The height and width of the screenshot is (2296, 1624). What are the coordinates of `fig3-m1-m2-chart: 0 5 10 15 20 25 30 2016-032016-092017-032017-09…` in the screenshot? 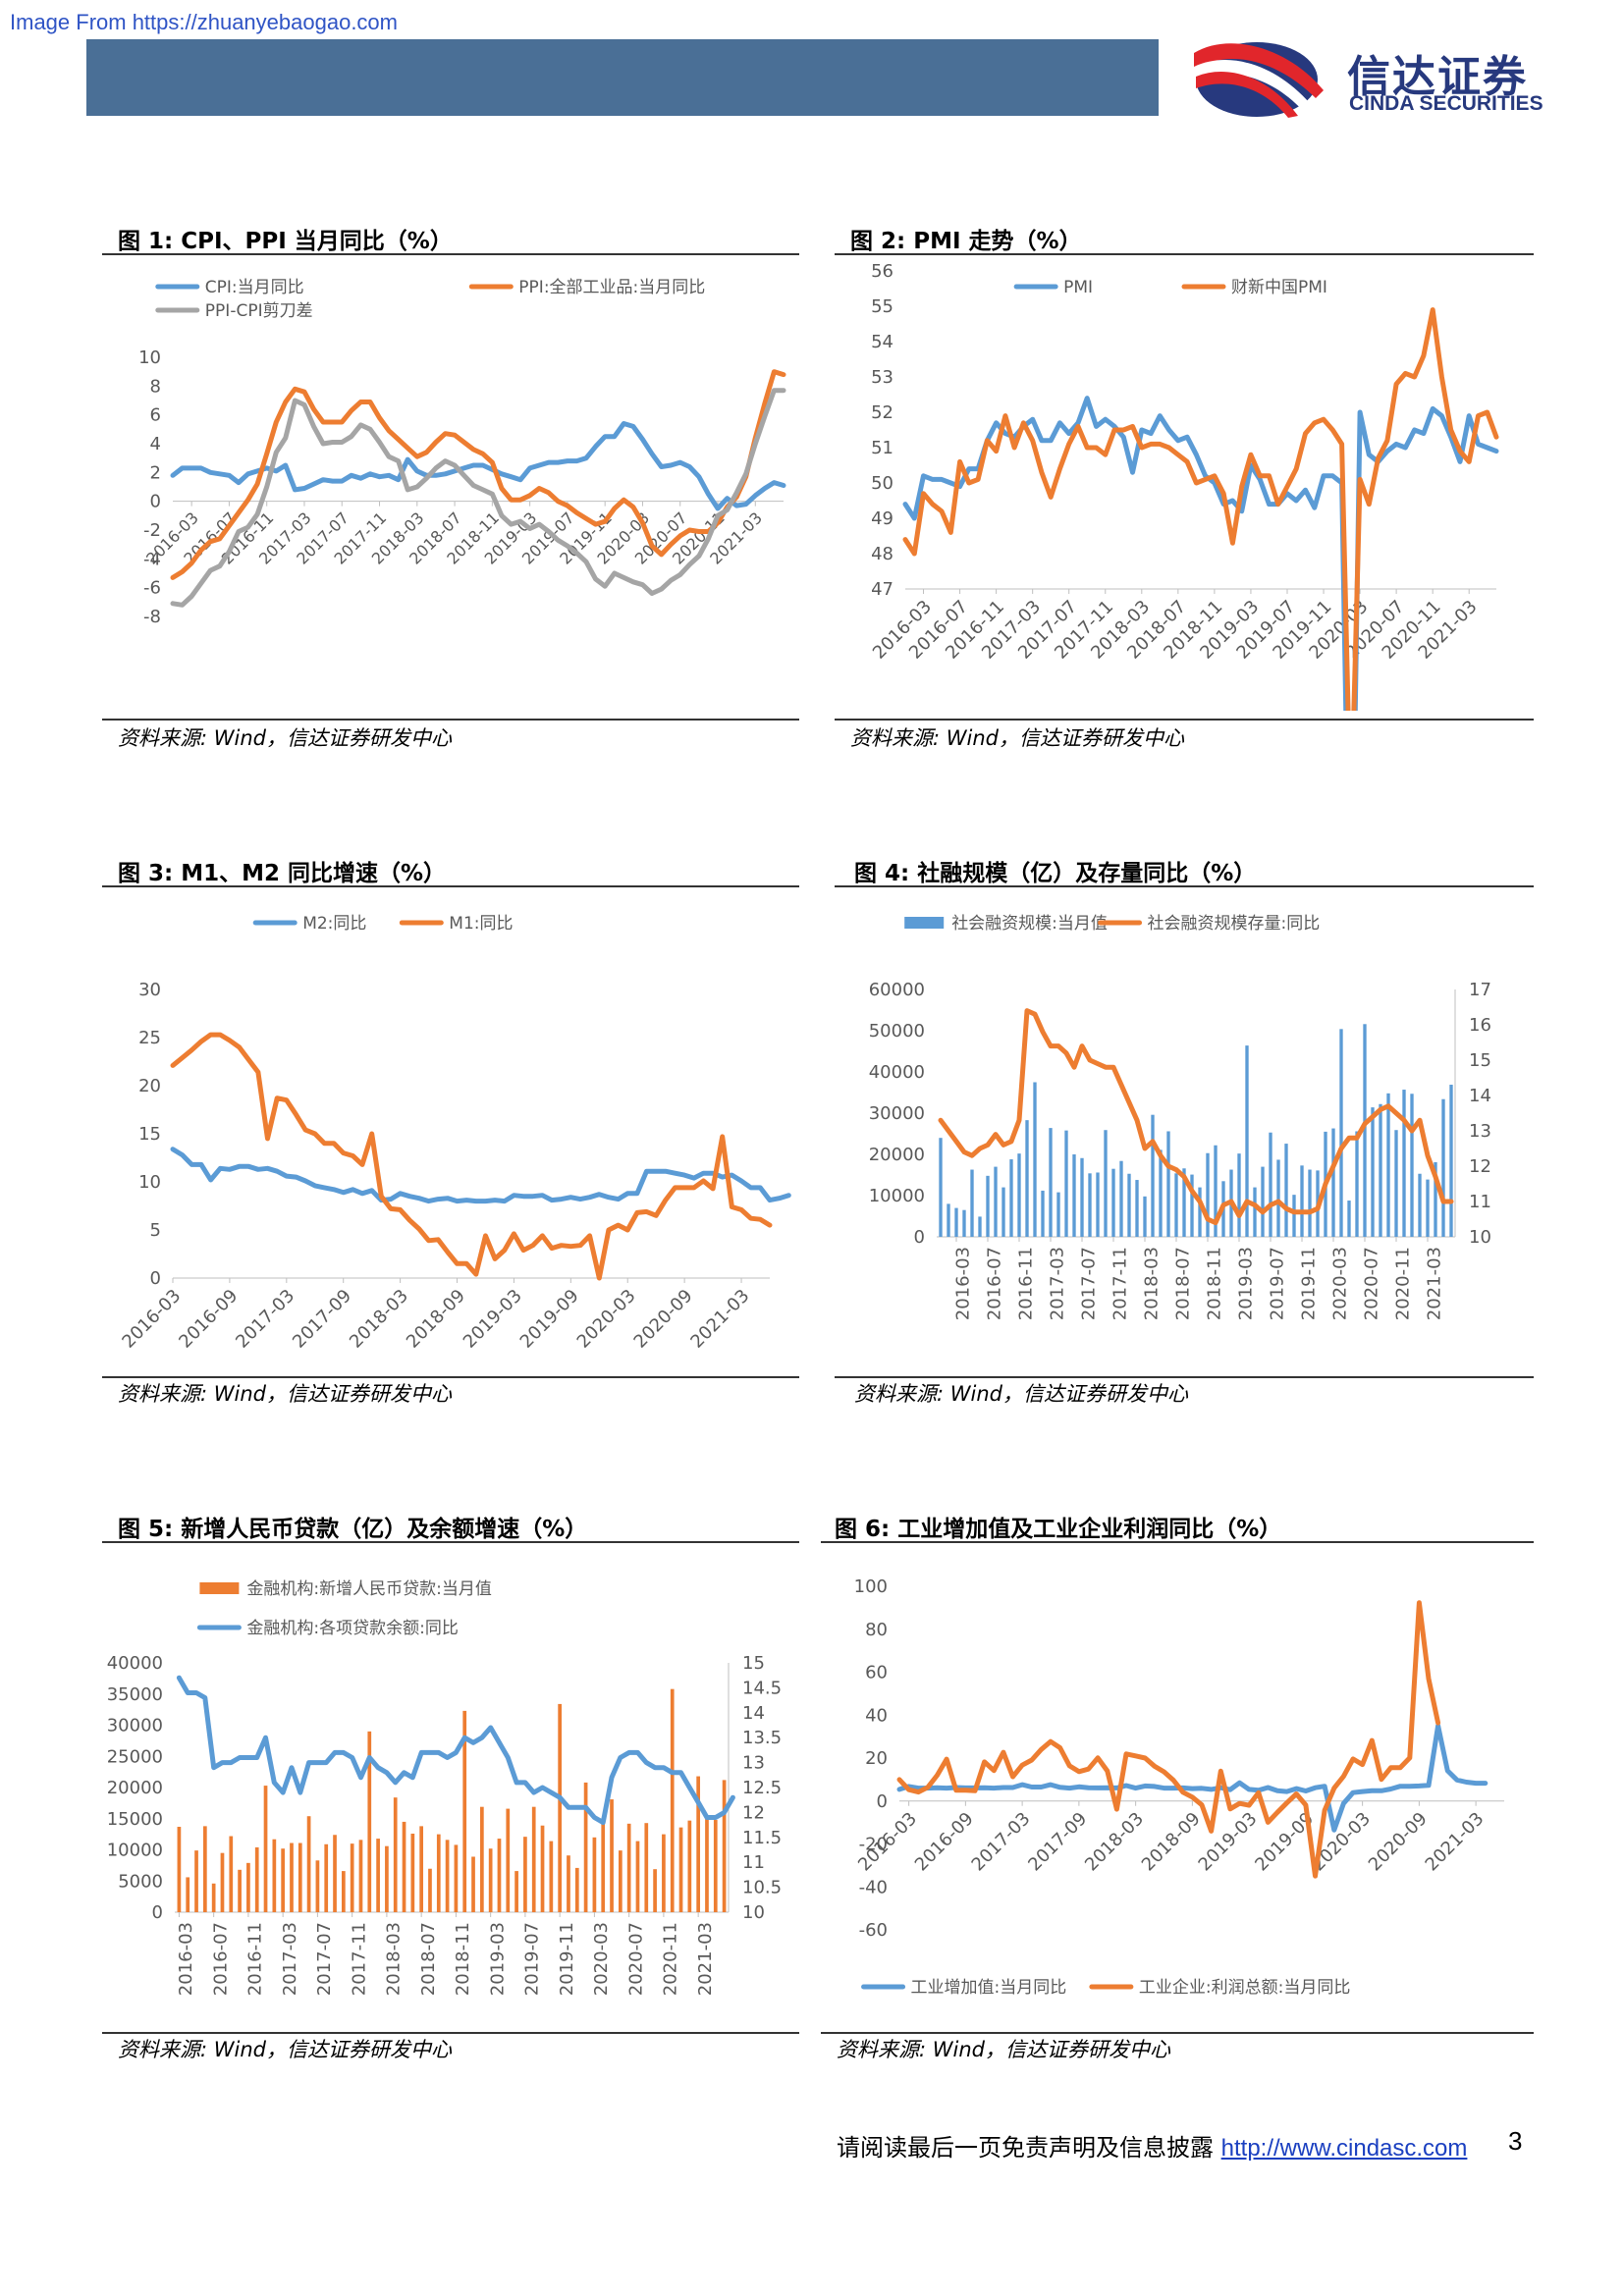 It's located at (454, 1133).